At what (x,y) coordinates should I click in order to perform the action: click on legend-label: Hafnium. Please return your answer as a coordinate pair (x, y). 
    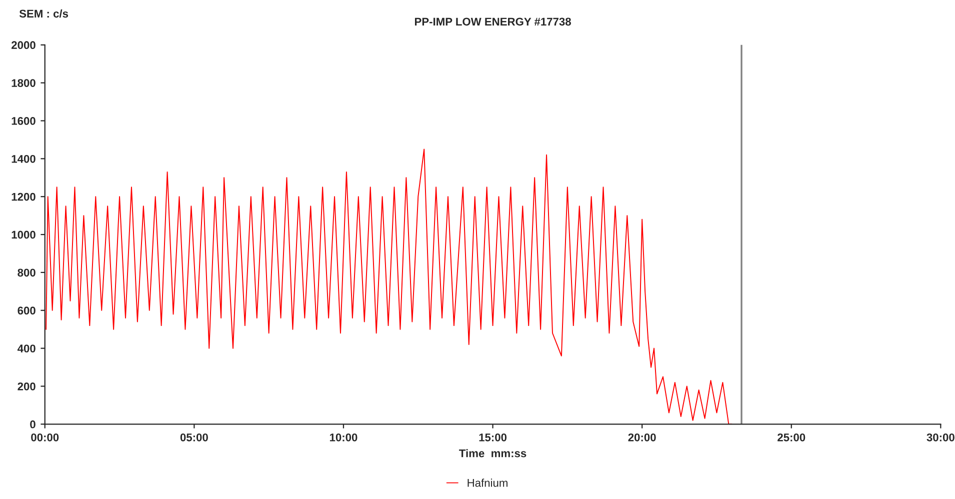
    Looking at the image, I should click on (488, 482).